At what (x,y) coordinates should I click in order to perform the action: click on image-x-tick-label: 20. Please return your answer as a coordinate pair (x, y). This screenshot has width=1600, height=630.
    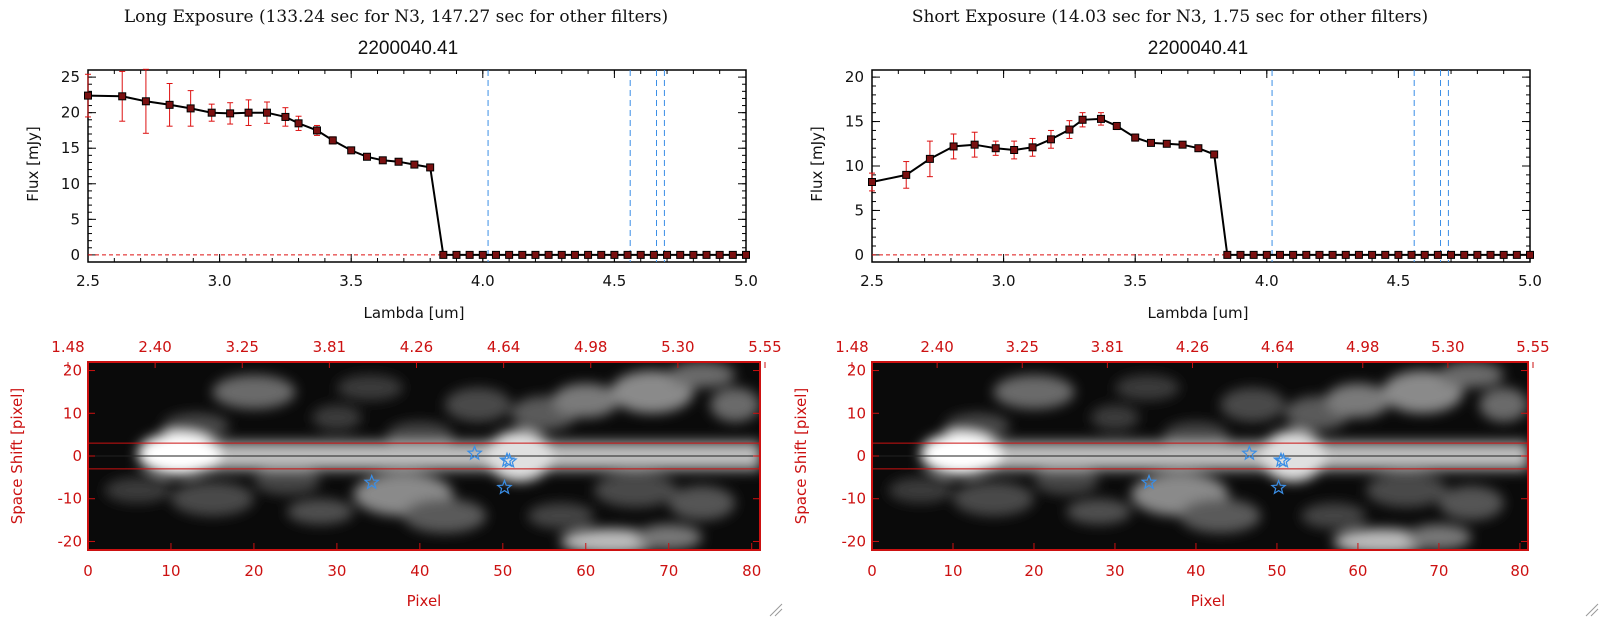
    Looking at the image, I should click on (1033, 571).